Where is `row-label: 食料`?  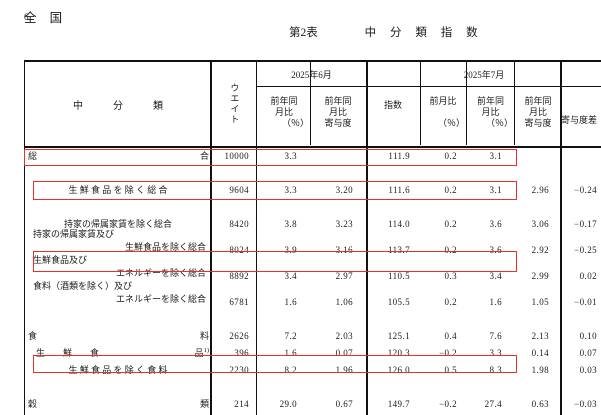
row-label: 食料 is located at coordinates (118, 335).